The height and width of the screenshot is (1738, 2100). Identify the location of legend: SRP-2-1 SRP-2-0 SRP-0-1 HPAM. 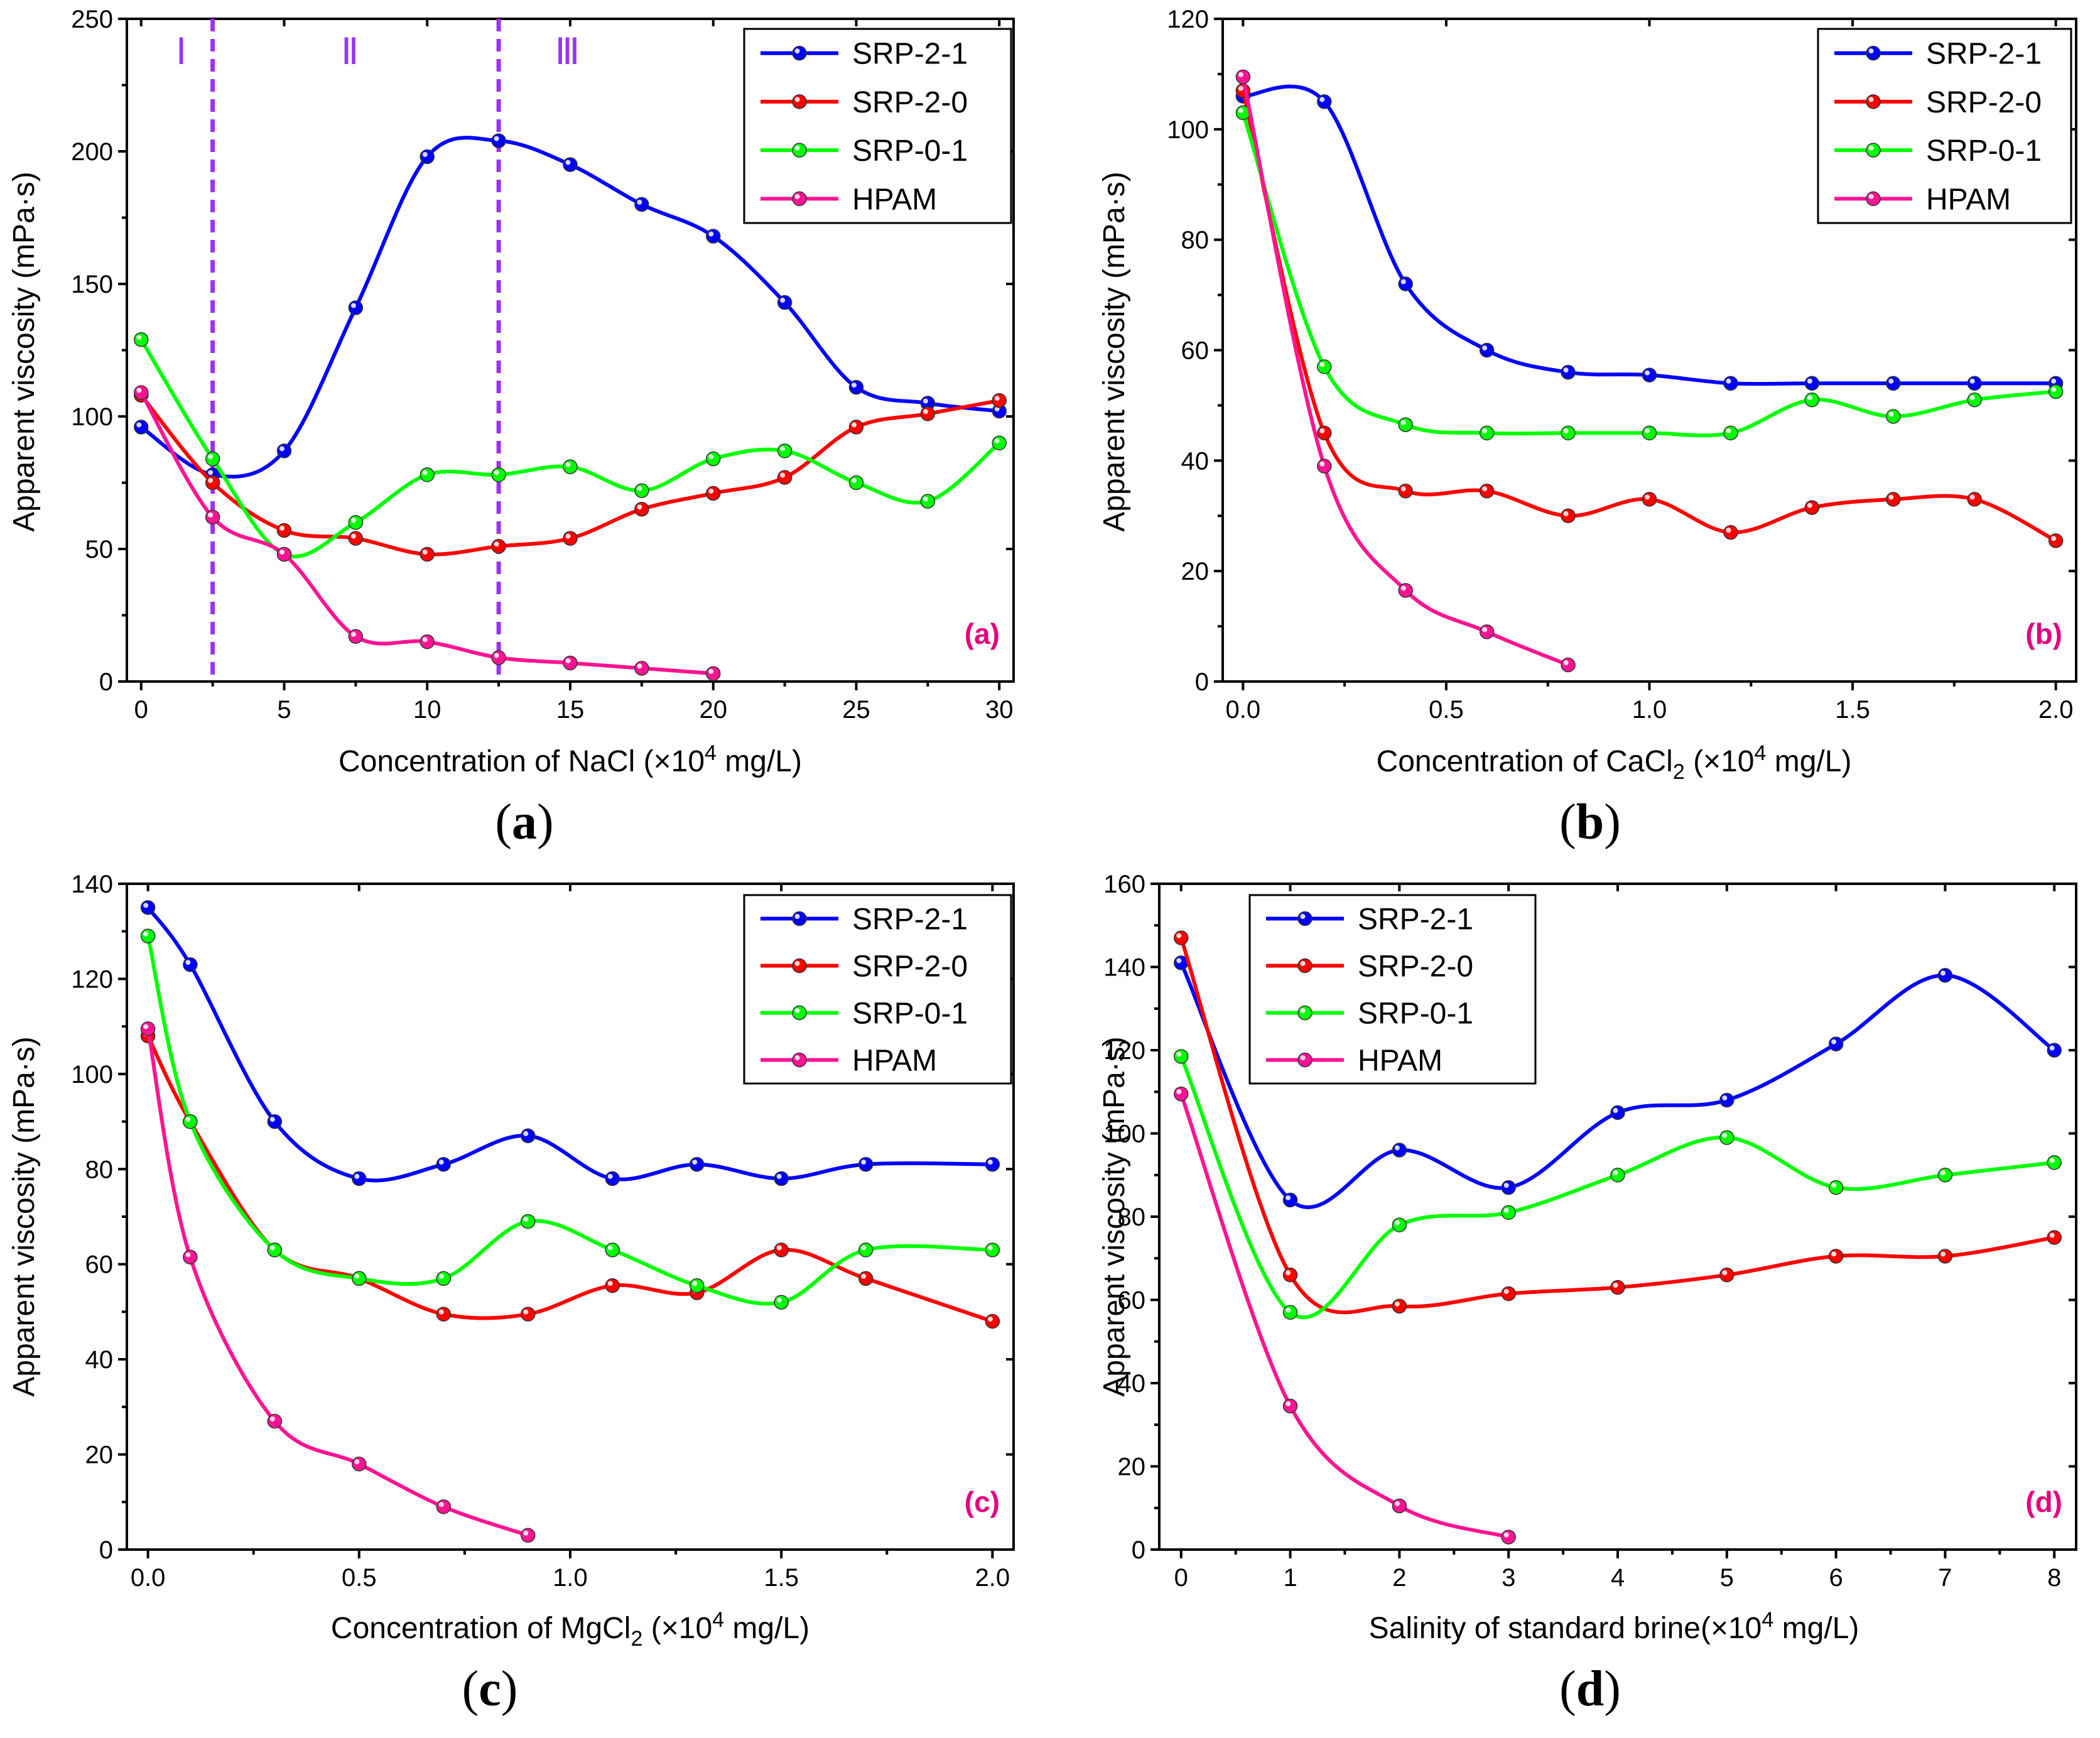
(1944, 126).